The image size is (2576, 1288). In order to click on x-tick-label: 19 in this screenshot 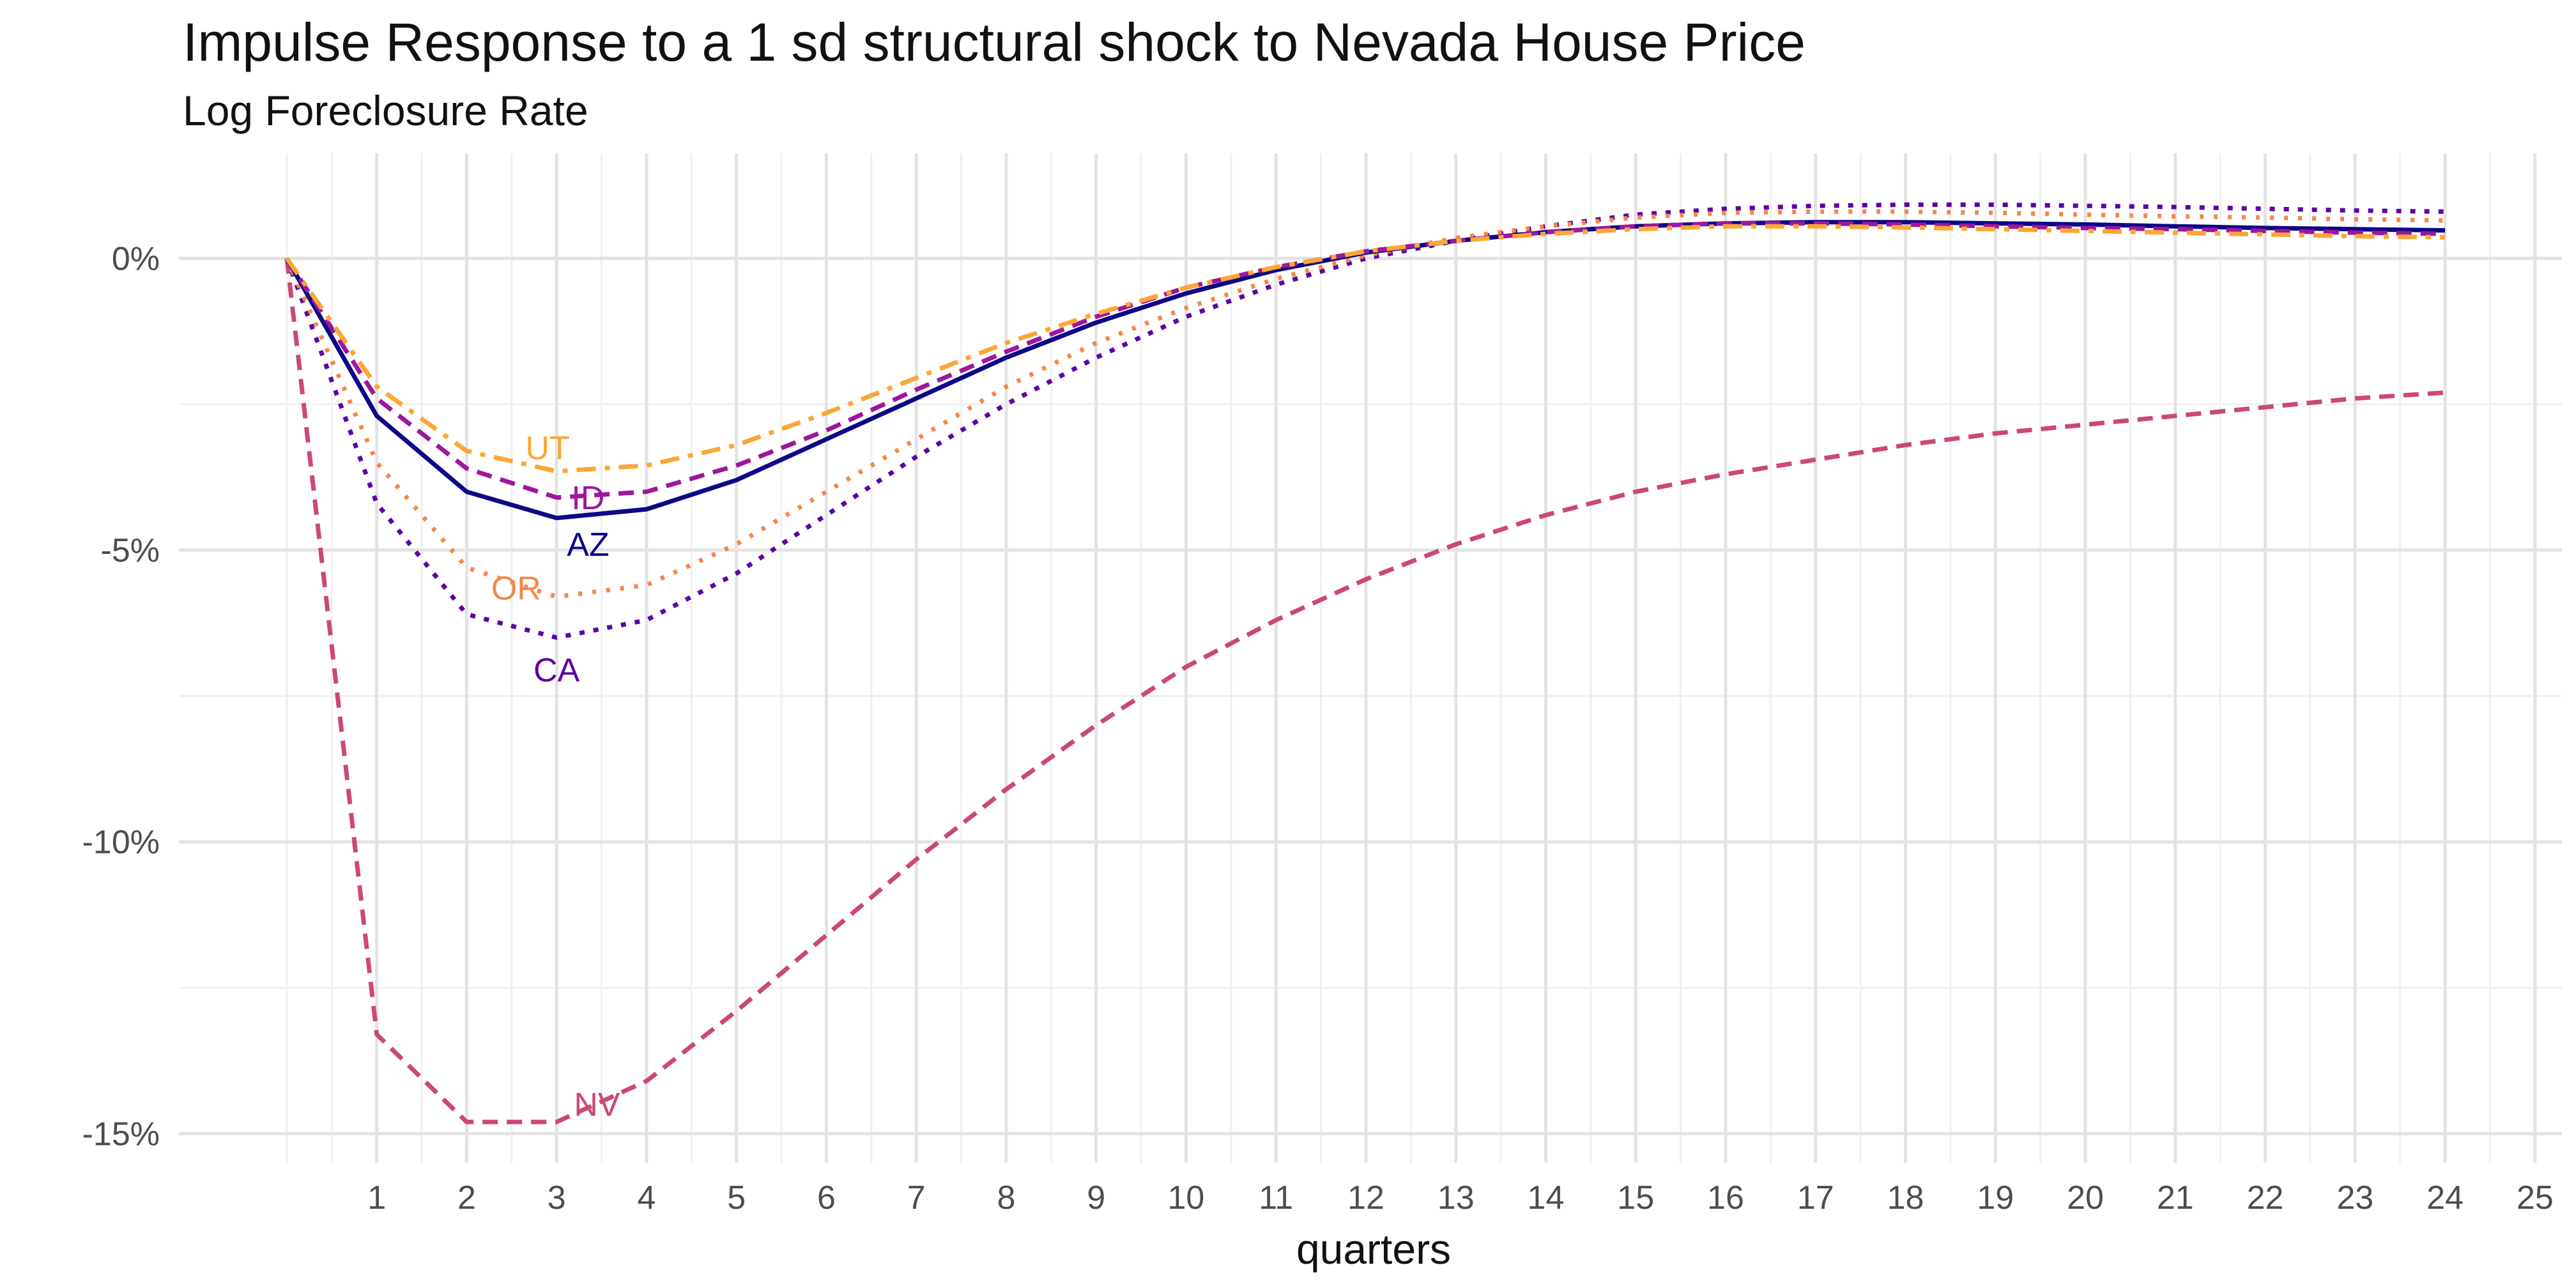, I will do `click(1995, 1197)`.